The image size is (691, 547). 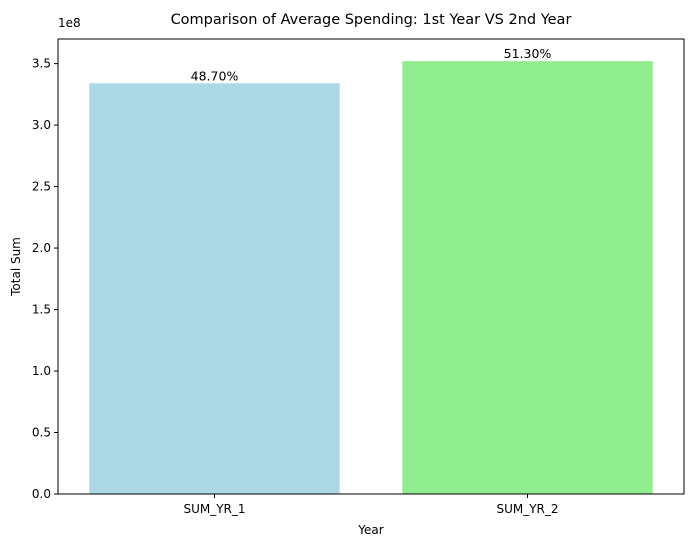 I want to click on y-axis-offset-label: 1e8, so click(x=69, y=23).